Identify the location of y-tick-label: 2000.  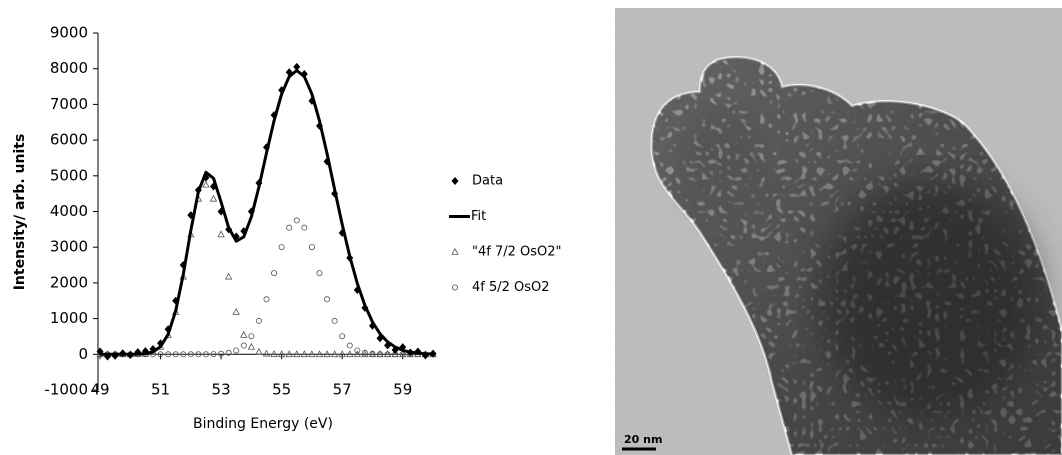
(69, 282).